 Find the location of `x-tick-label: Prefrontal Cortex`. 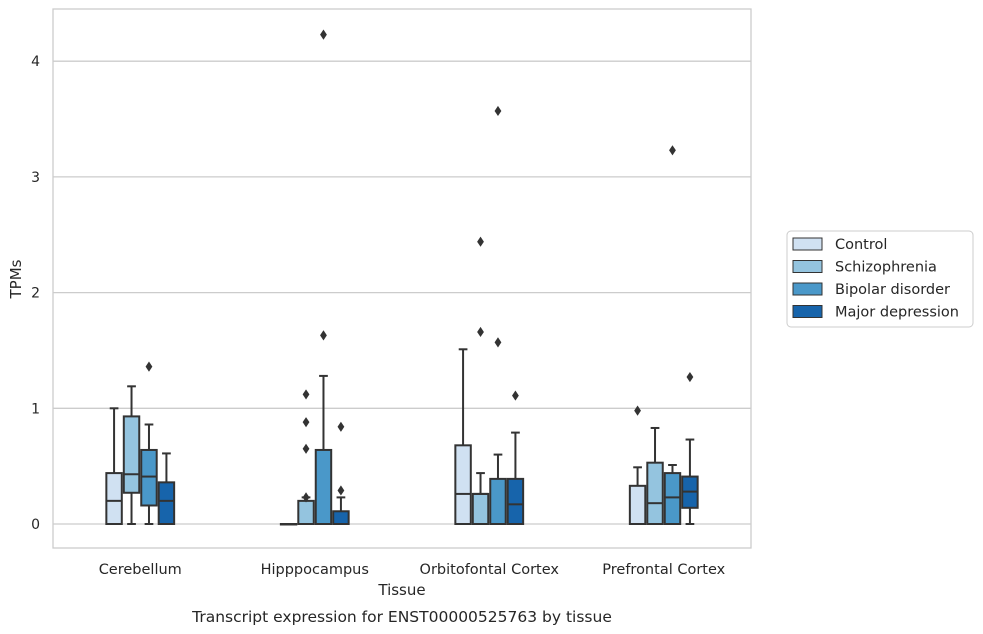

x-tick-label: Prefrontal Cortex is located at coordinates (663, 570).